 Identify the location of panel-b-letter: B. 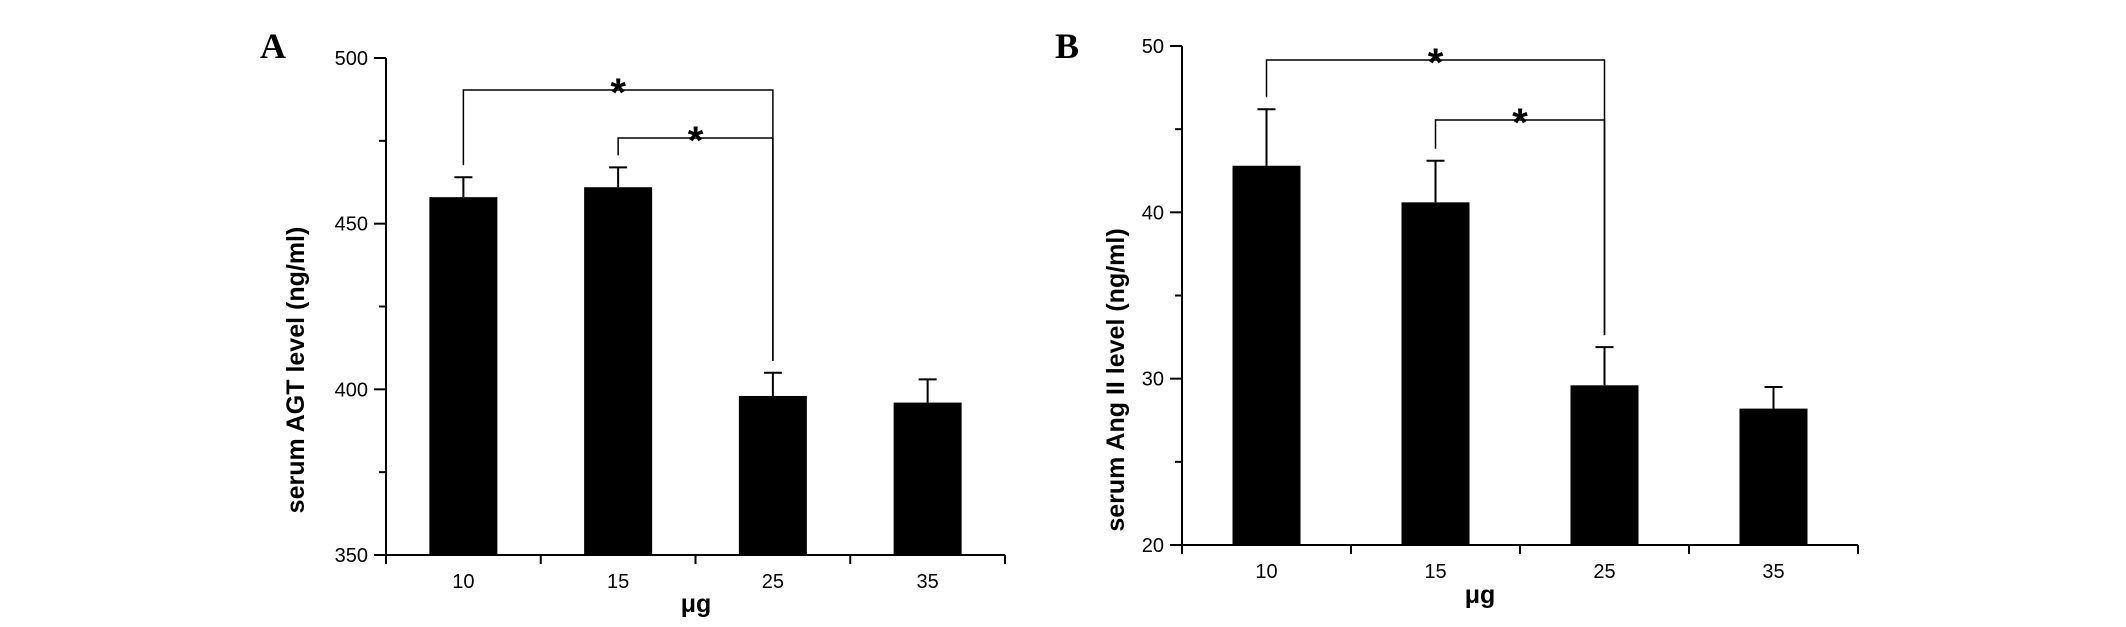
(1067, 46).